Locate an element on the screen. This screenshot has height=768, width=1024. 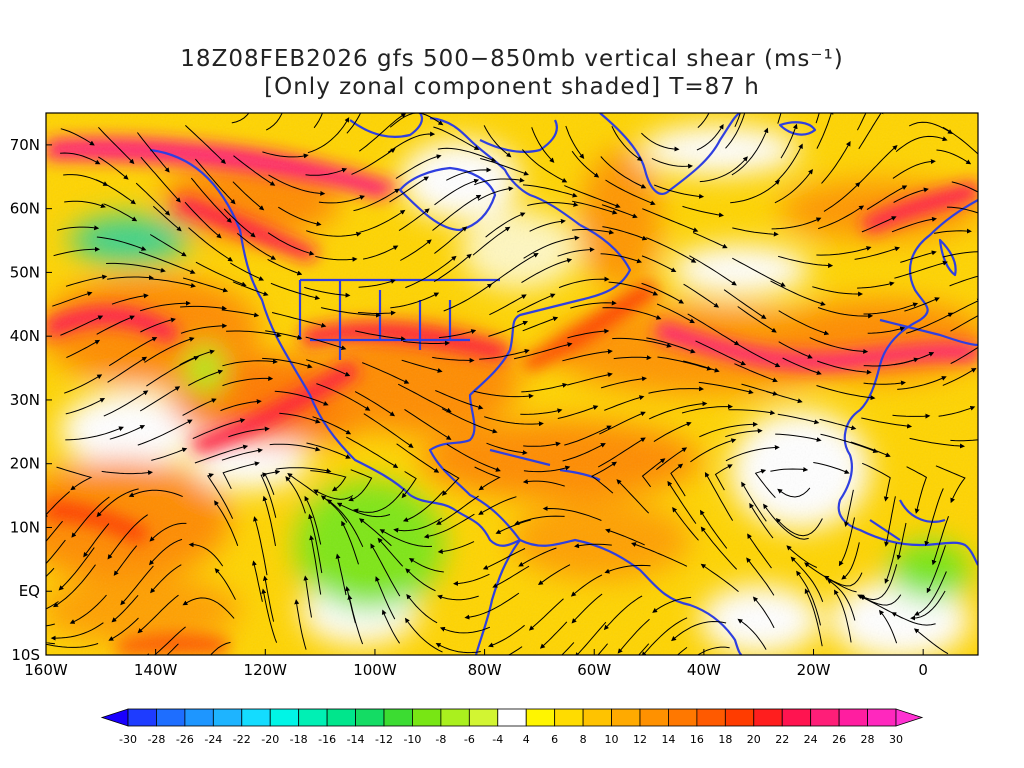
colorbar-label: 6 is located at coordinates (554, 739).